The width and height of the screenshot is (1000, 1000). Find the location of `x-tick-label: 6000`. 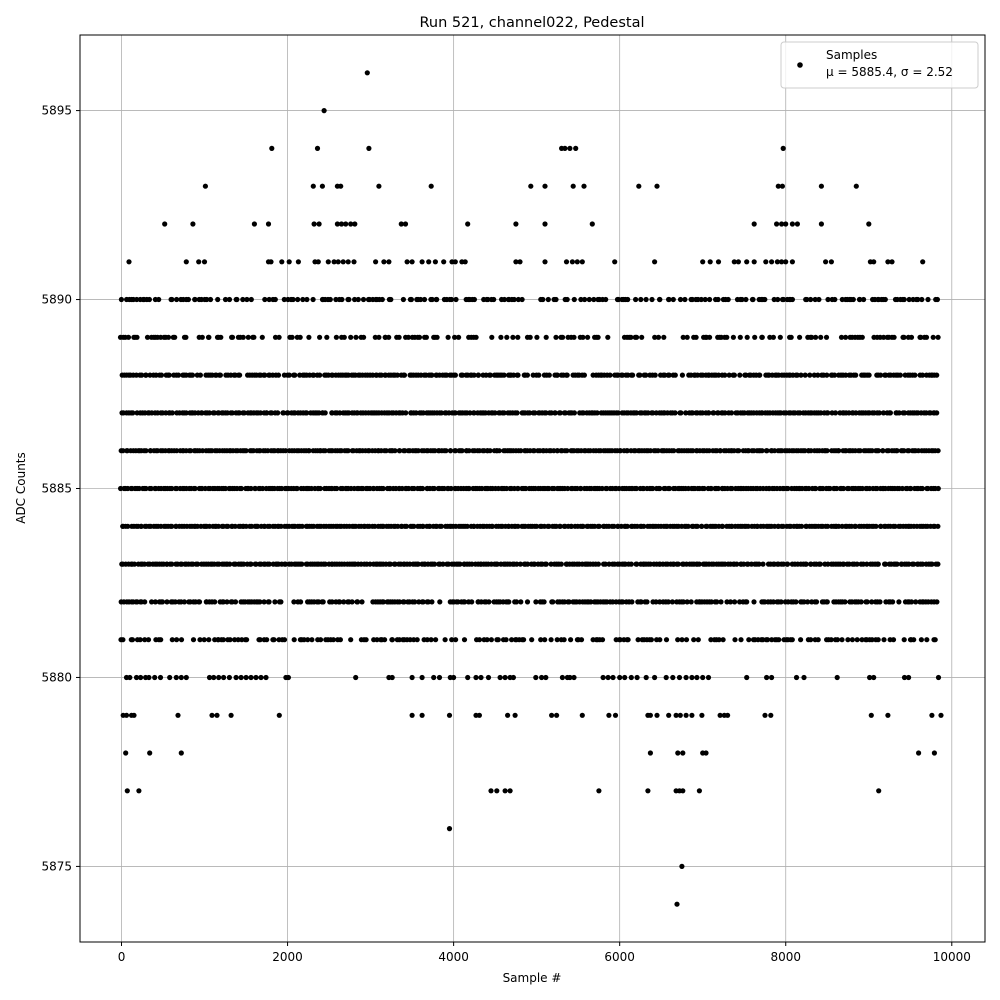

x-tick-label: 6000 is located at coordinates (619, 957).